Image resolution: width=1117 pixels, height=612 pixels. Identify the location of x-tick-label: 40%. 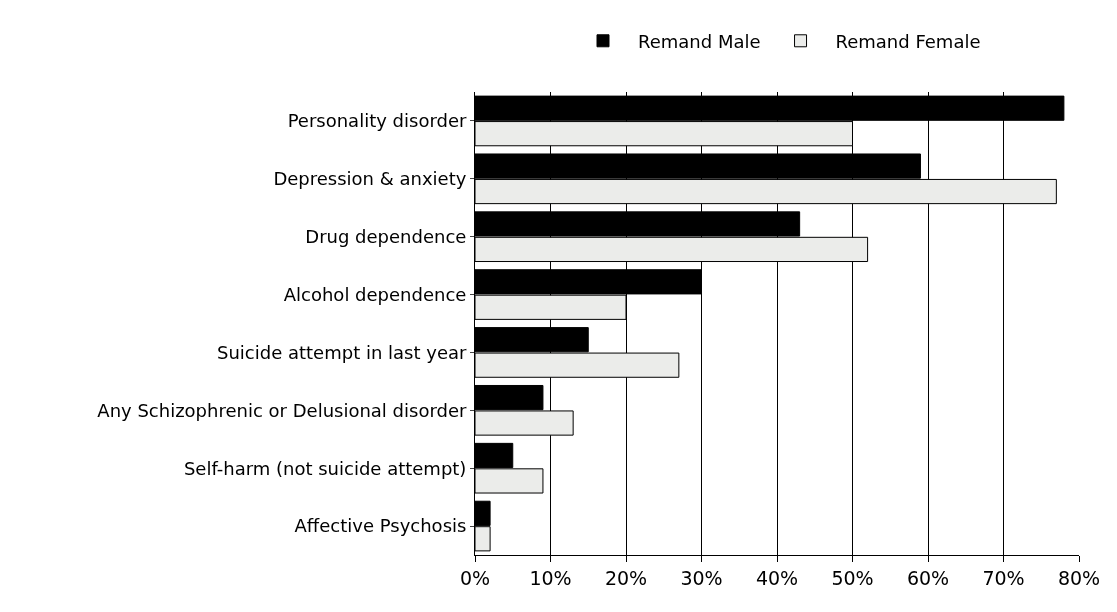
(777, 577).